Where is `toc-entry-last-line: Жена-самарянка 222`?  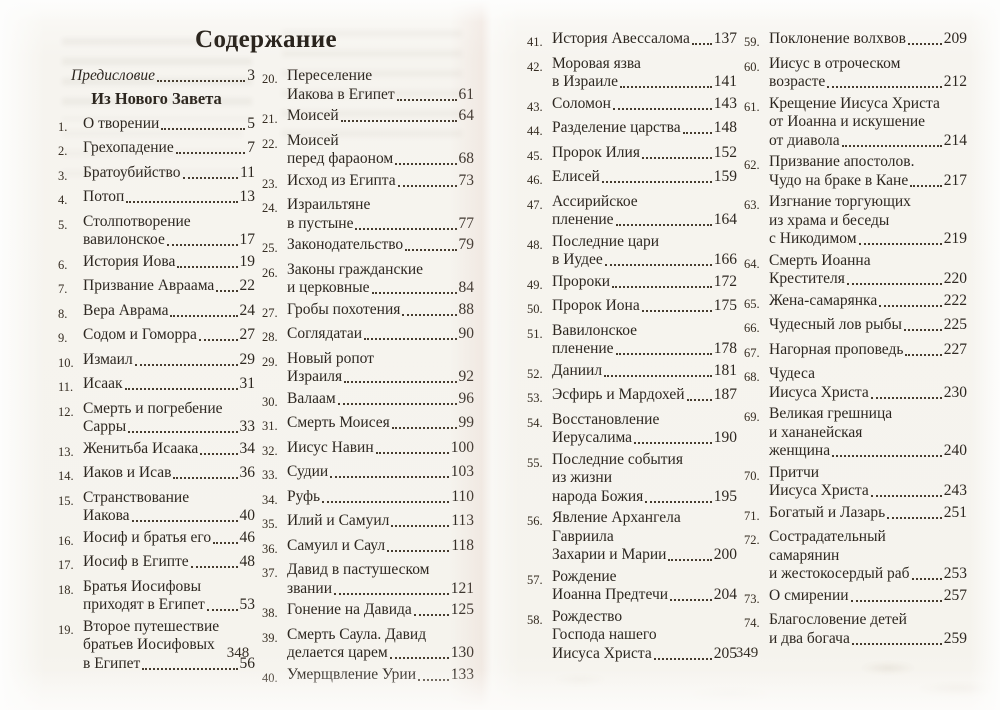 toc-entry-last-line: Жена-самарянка 222 is located at coordinates (868, 301).